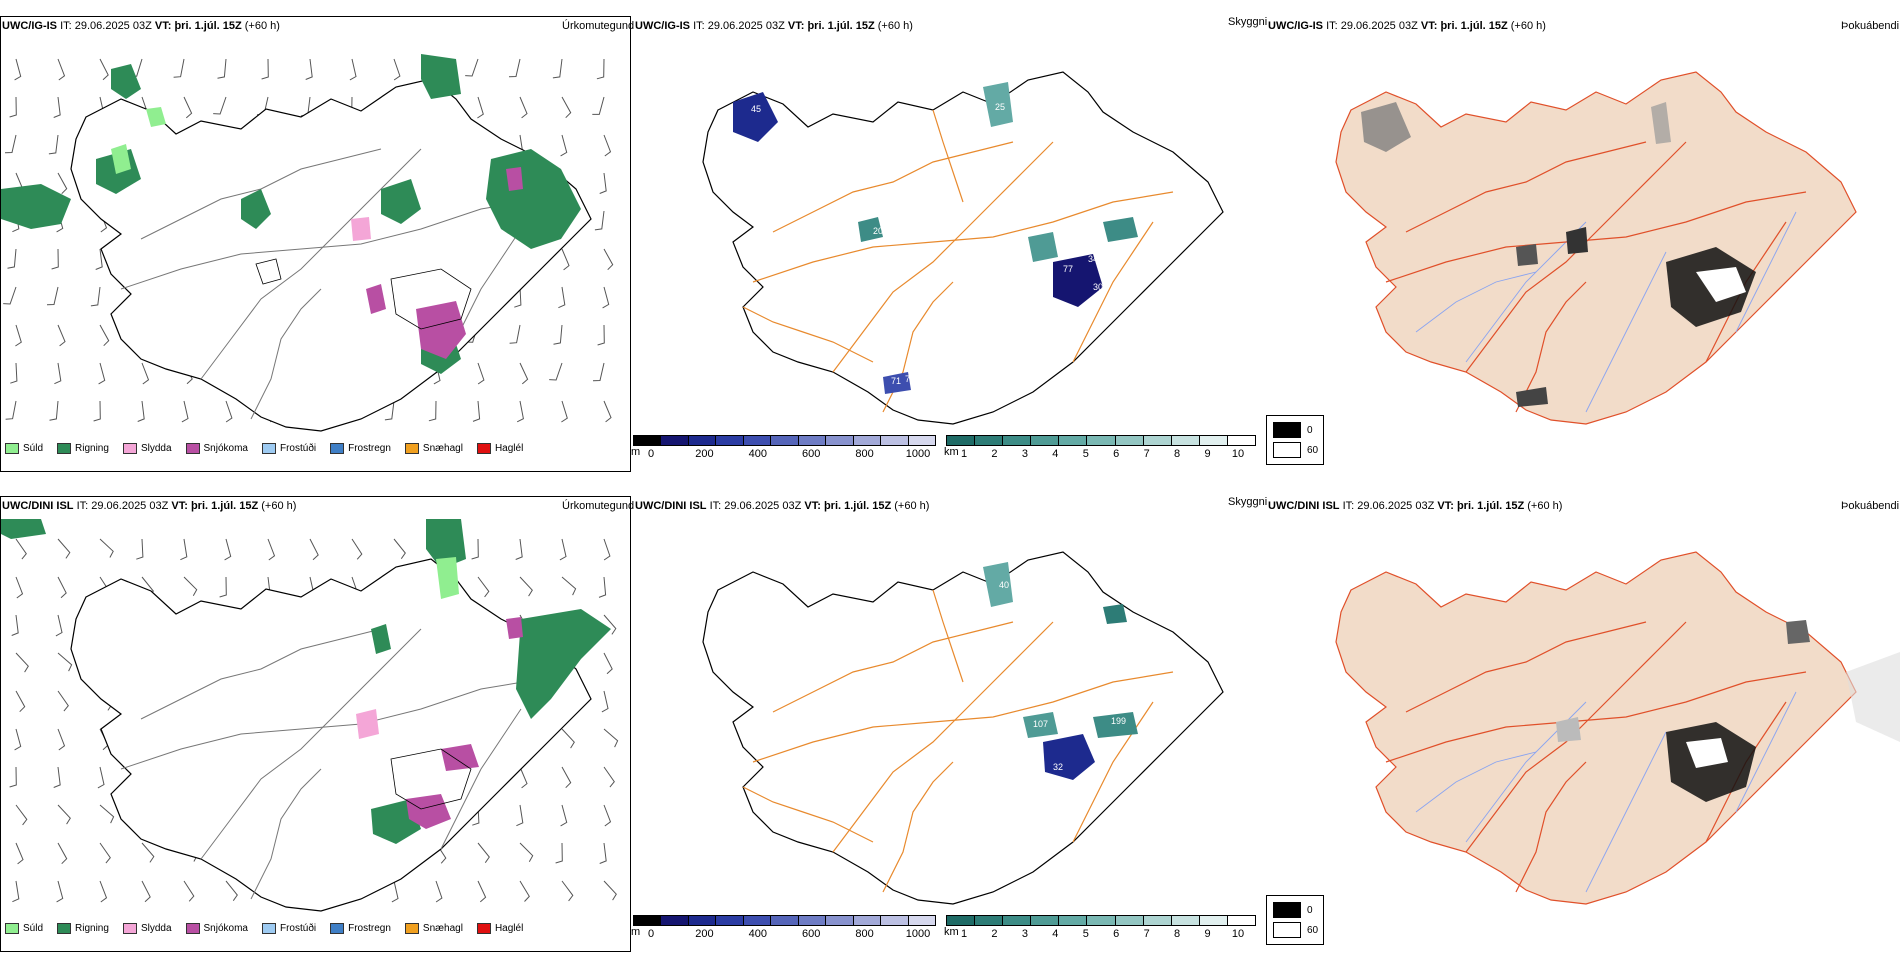 This screenshot has width=1900, height=960. Describe the element at coordinates (442, 928) in the screenshot. I see `legend-label: Snæhagl` at that location.